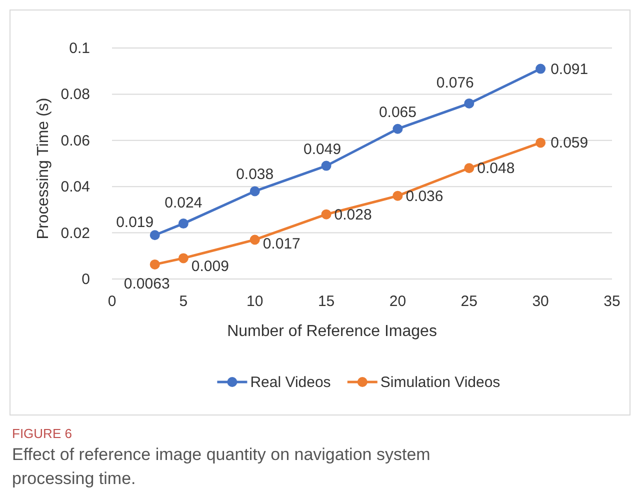  What do you see at coordinates (75, 141) in the screenshot?
I see `y-tick-label: 0.06` at bounding box center [75, 141].